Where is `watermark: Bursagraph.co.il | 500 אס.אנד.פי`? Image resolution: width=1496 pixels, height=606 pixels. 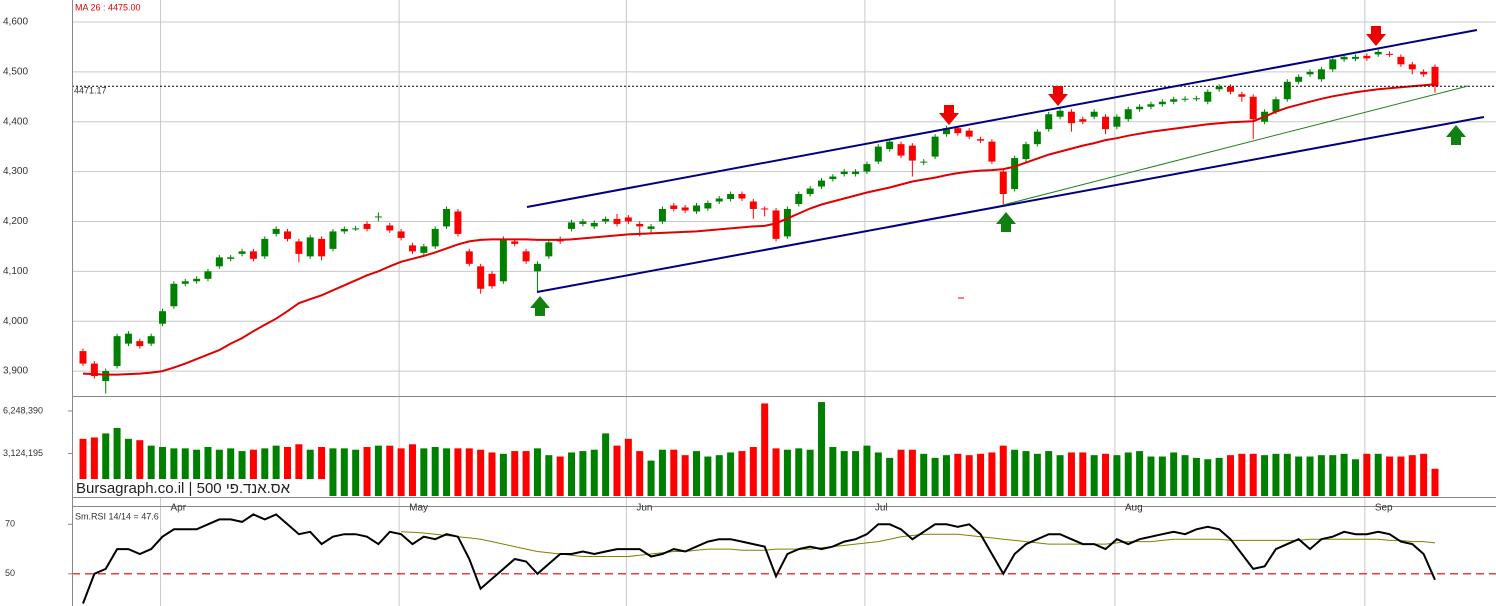
watermark: Bursagraph.co.il | 500 אס.אנד.פי is located at coordinates (183, 488).